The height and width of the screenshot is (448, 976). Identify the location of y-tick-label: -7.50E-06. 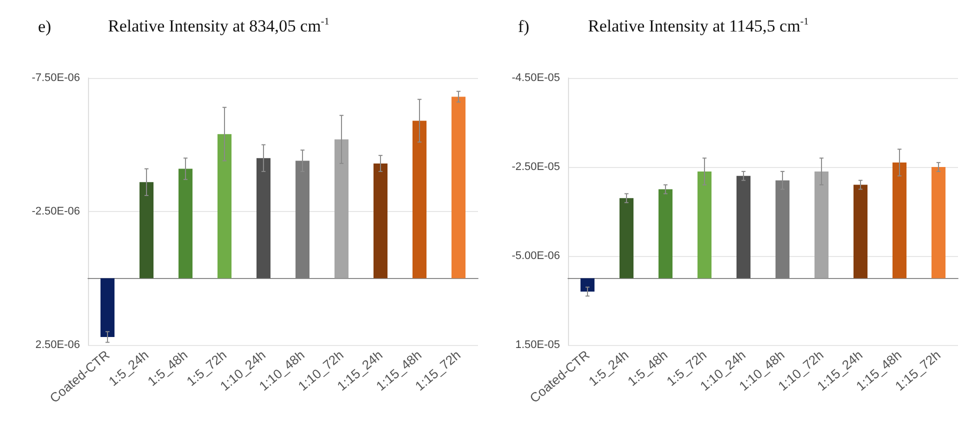
(56, 78).